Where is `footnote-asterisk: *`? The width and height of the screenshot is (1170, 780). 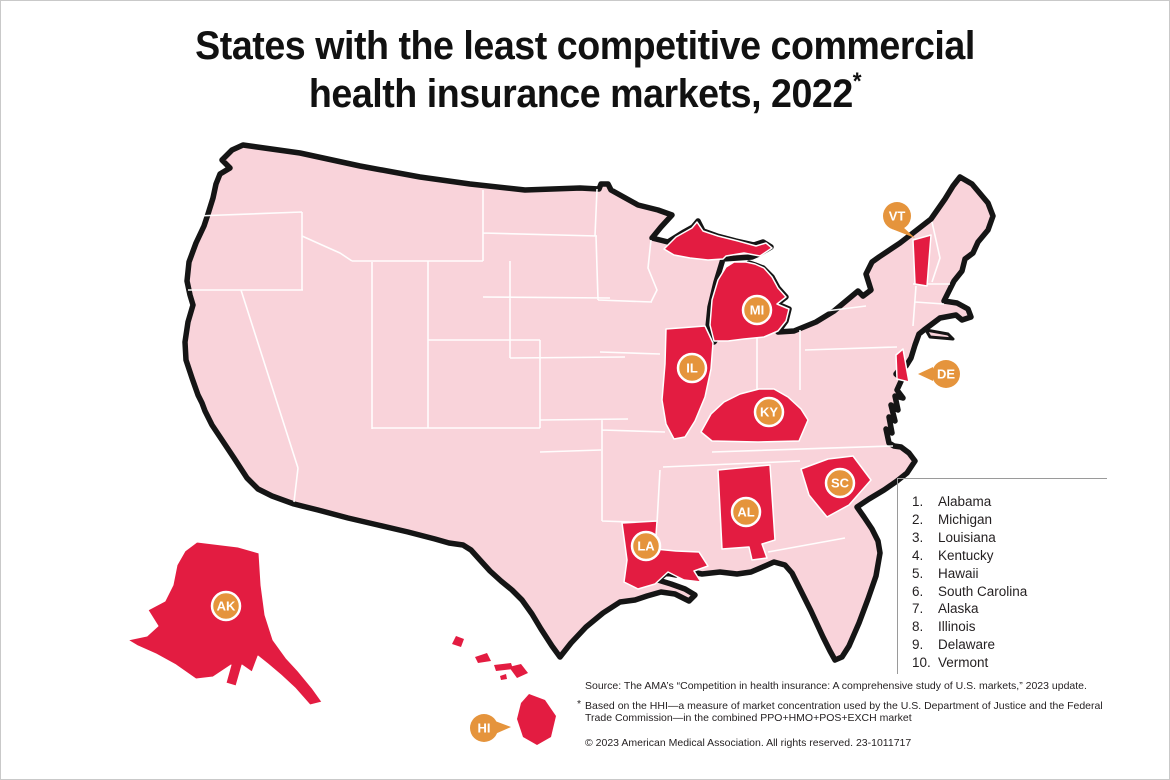
footnote-asterisk: * is located at coordinates (579, 704).